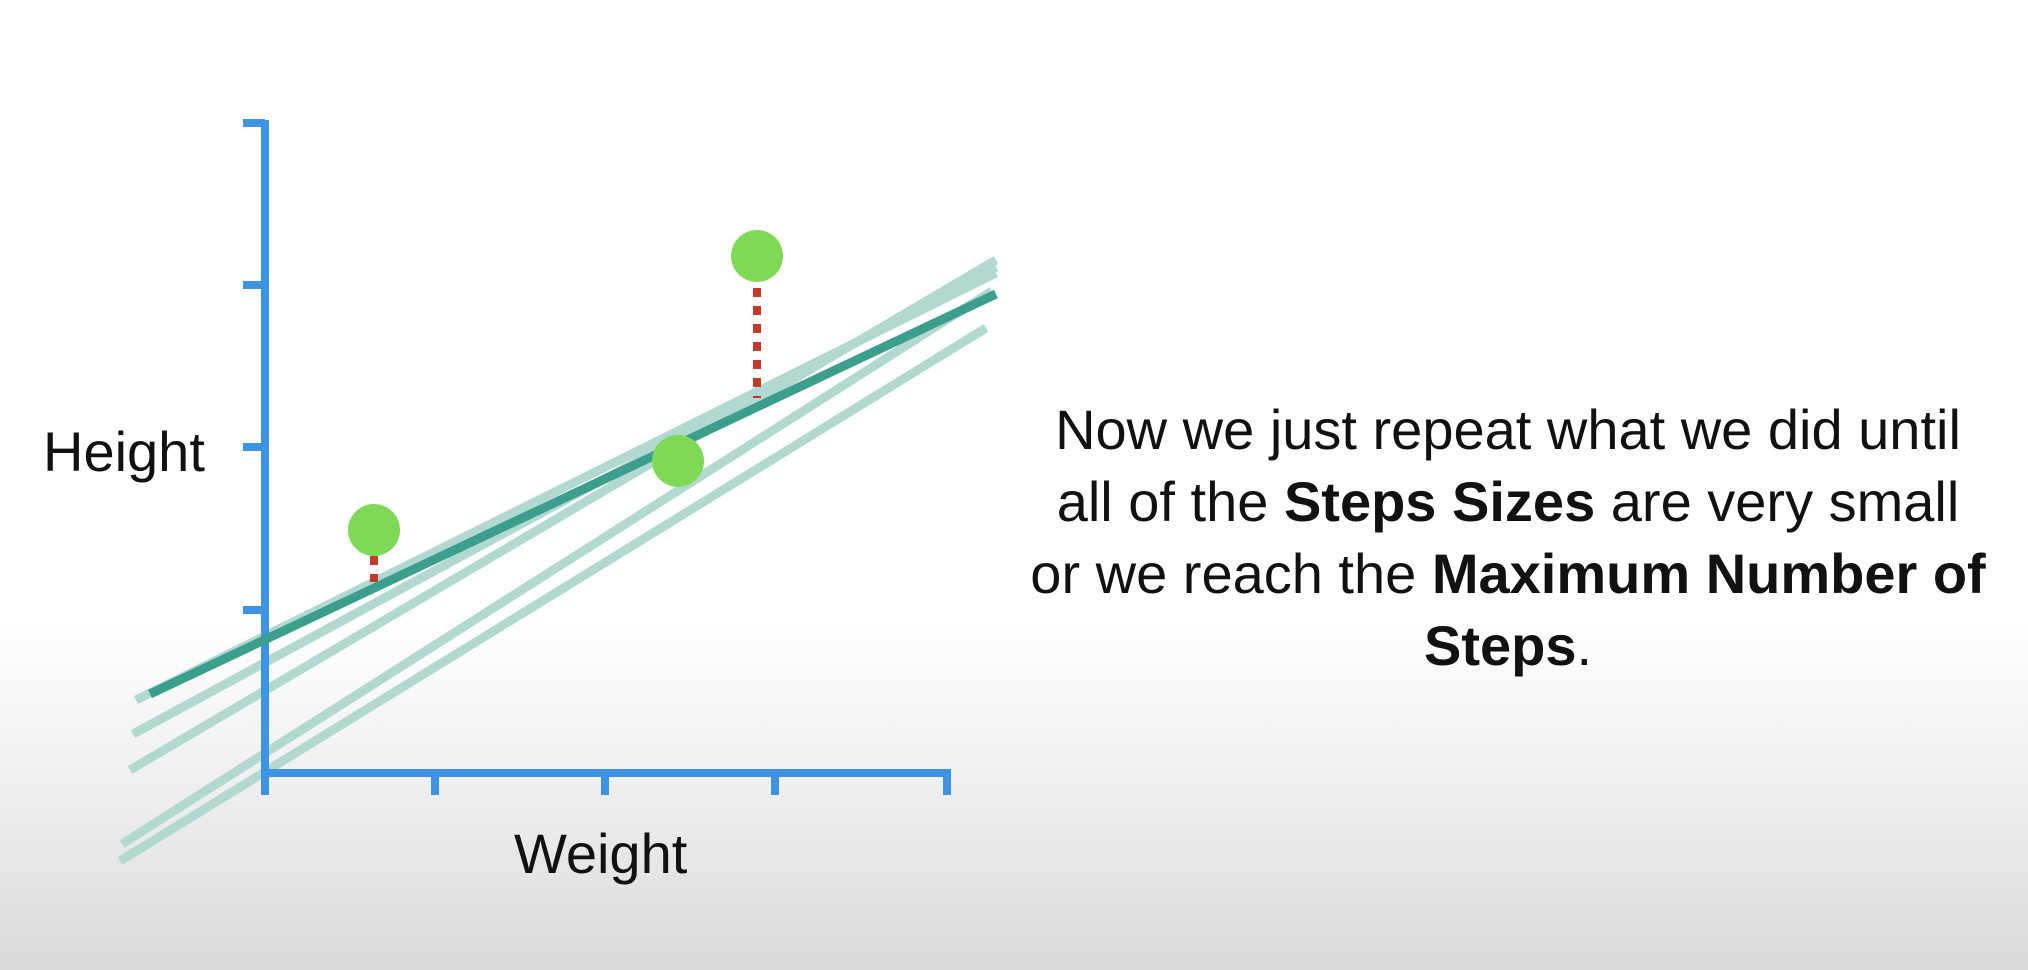 Image resolution: width=2028 pixels, height=970 pixels. I want to click on residuals, so click(565, 435).